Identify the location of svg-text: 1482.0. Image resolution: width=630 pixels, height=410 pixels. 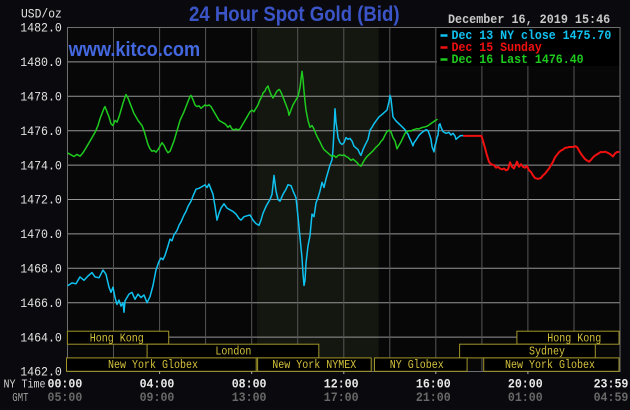
(41, 29).